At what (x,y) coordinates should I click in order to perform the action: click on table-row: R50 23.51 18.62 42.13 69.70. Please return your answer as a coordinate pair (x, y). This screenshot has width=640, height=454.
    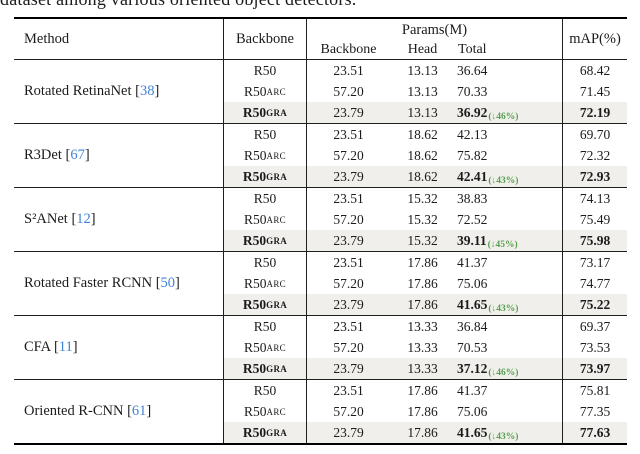
    Looking at the image, I should click on (425, 134).